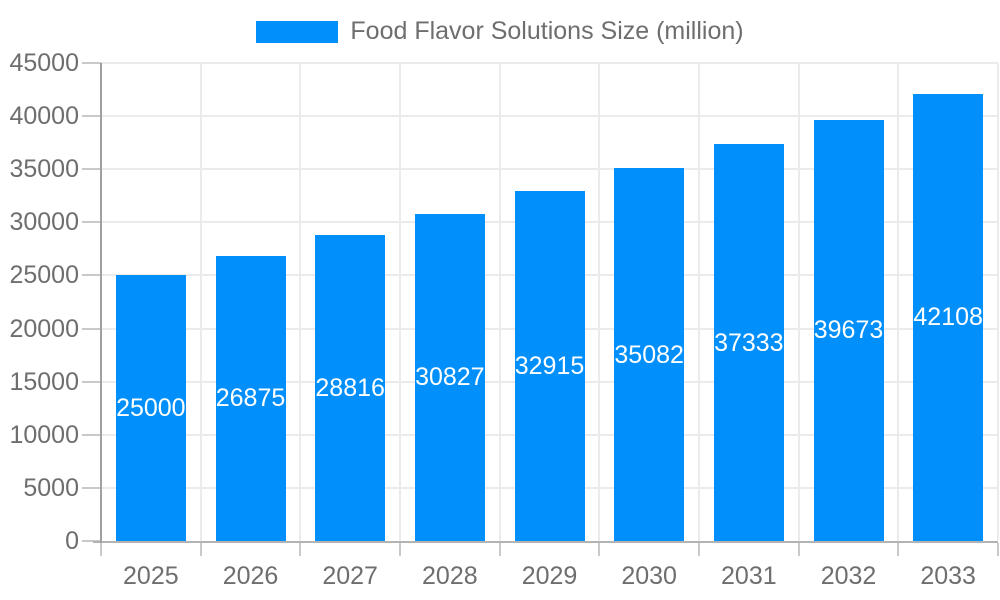 The width and height of the screenshot is (1000, 600). I want to click on y-tick-label: 10000, so click(44, 434).